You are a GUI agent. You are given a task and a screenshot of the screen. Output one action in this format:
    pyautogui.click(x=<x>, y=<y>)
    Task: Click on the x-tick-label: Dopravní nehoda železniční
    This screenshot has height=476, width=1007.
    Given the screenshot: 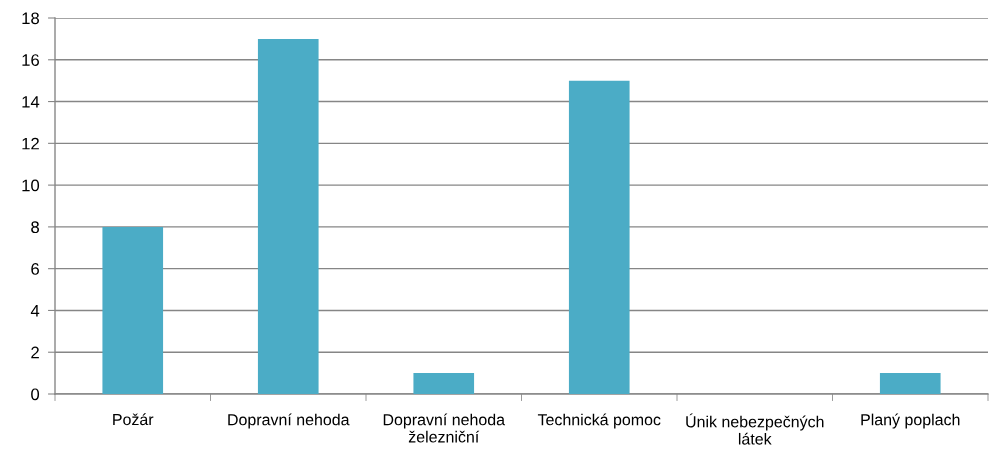 What is the action you would take?
    pyautogui.click(x=444, y=428)
    